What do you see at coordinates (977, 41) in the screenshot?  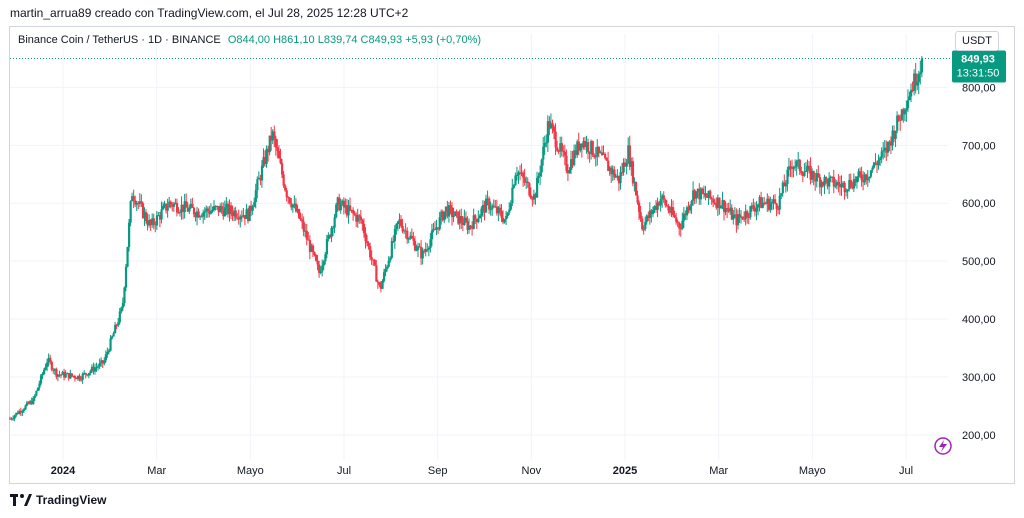 I see `currency-button: USDT` at bounding box center [977, 41].